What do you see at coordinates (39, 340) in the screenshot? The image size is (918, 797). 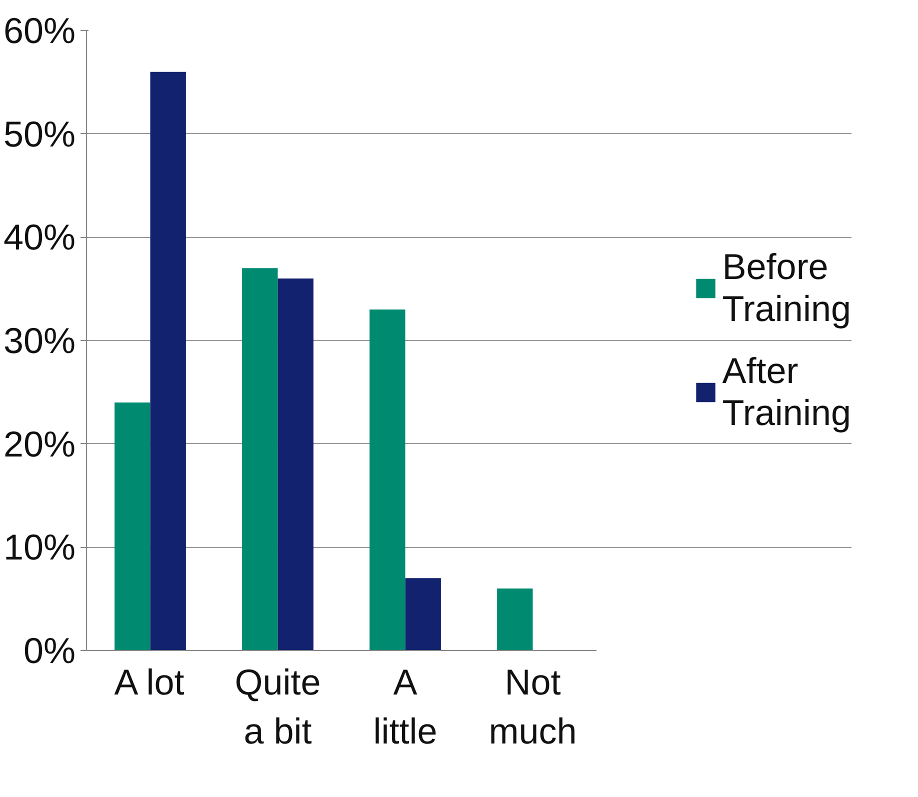 I see `y-tick-label: 30%` at bounding box center [39, 340].